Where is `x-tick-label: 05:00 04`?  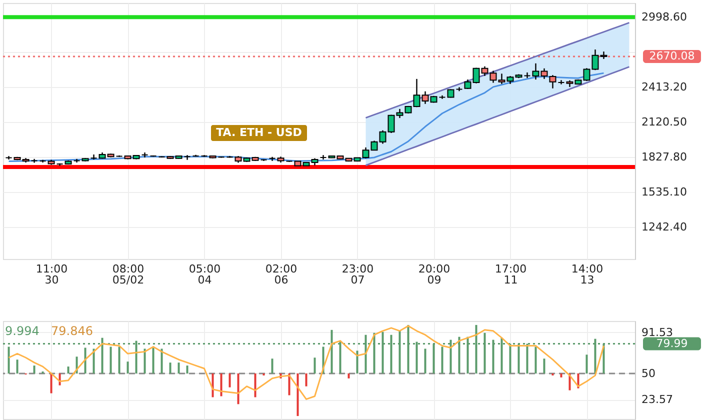 x-tick-label: 05:00 04 is located at coordinates (204, 274).